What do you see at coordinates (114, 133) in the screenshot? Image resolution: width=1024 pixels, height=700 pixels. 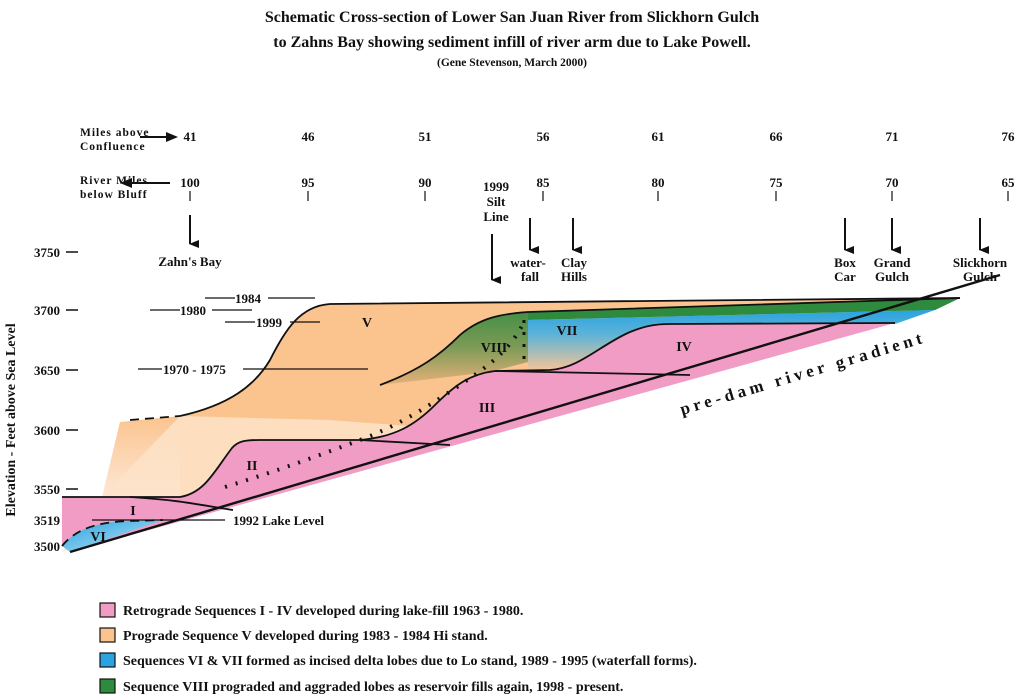 I see `miles-above-label-1: Miles above` at bounding box center [114, 133].